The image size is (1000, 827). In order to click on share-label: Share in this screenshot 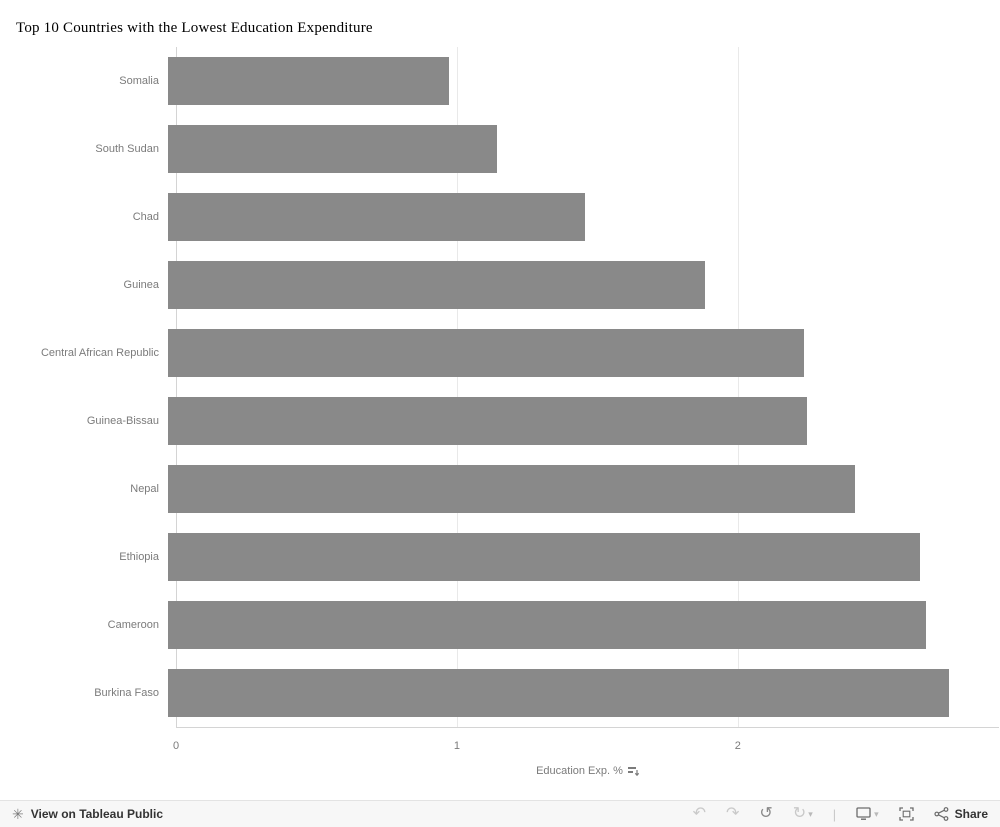, I will do `click(971, 814)`.